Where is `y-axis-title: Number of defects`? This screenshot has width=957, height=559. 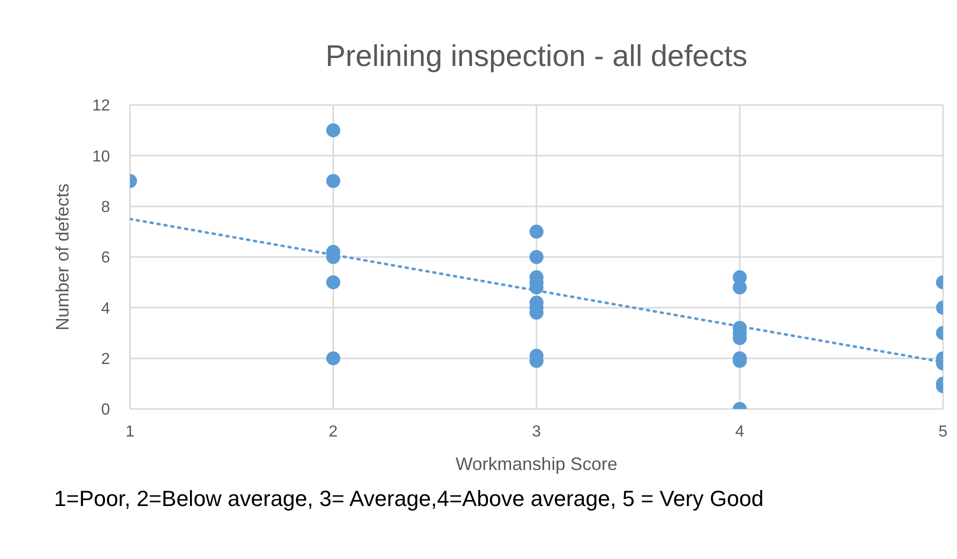
y-axis-title: Number of defects is located at coordinates (62, 257).